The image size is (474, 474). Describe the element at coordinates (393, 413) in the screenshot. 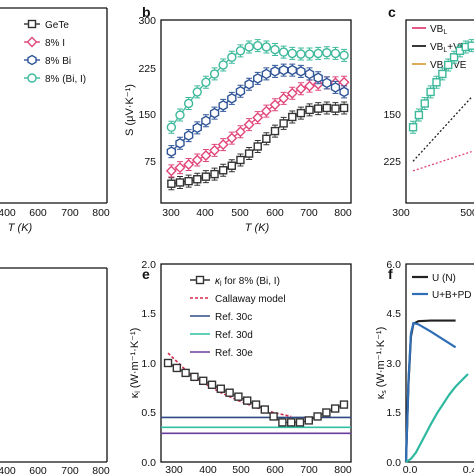

I see `tick-label: 1.5` at that location.